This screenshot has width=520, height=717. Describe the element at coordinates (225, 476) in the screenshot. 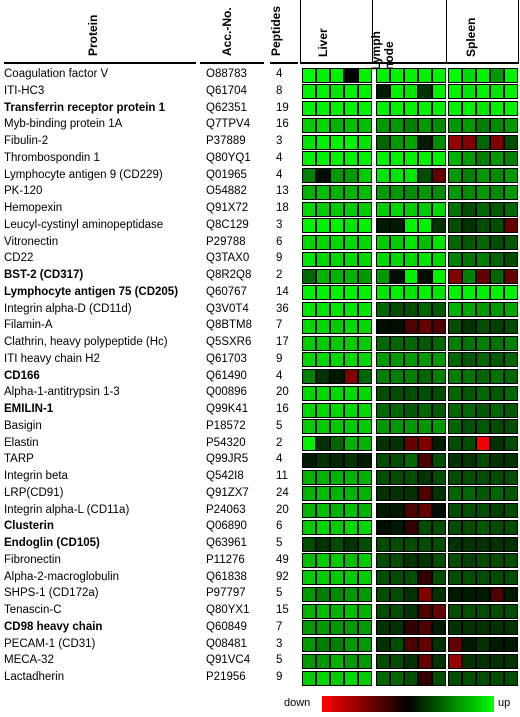

I see `accession-number: Q542I8` at that location.